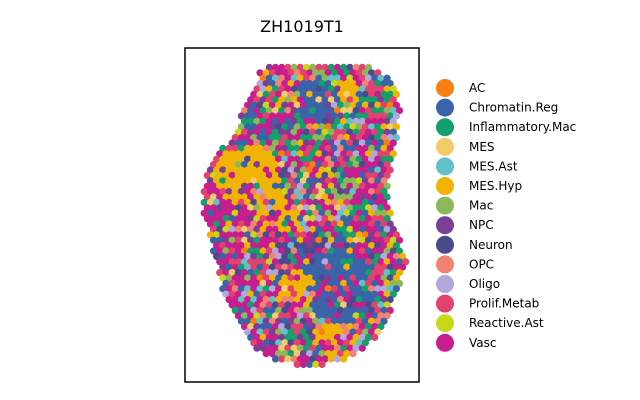 This screenshot has width=640, height=400. Describe the element at coordinates (445, 166) in the screenshot. I see `legend-marker-mes-ast` at that location.